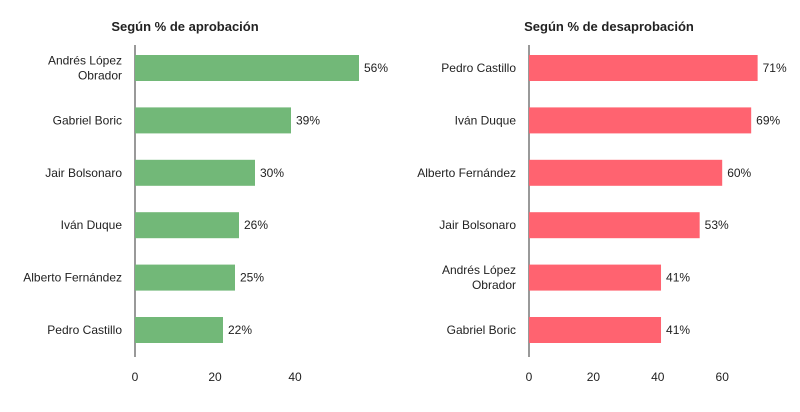 The image size is (800, 412). What do you see at coordinates (717, 225) in the screenshot?
I see `bar-value-label: 53%` at bounding box center [717, 225].